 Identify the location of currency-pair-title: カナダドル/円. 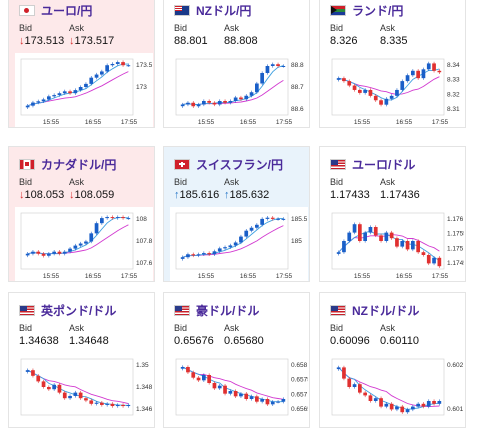
(79, 164).